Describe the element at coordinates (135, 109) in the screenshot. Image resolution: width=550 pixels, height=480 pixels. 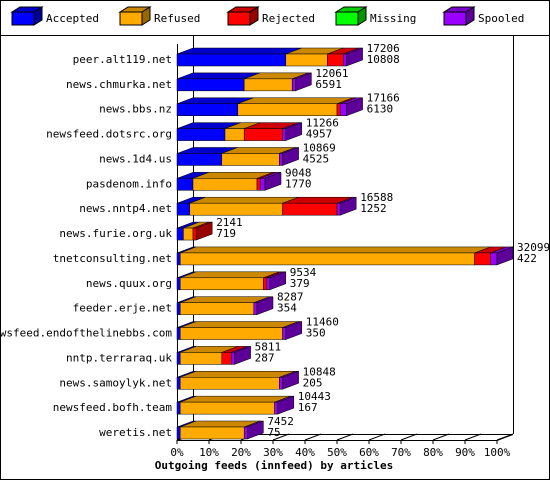
I see `y-tick-label: news.bbs.nz` at that location.